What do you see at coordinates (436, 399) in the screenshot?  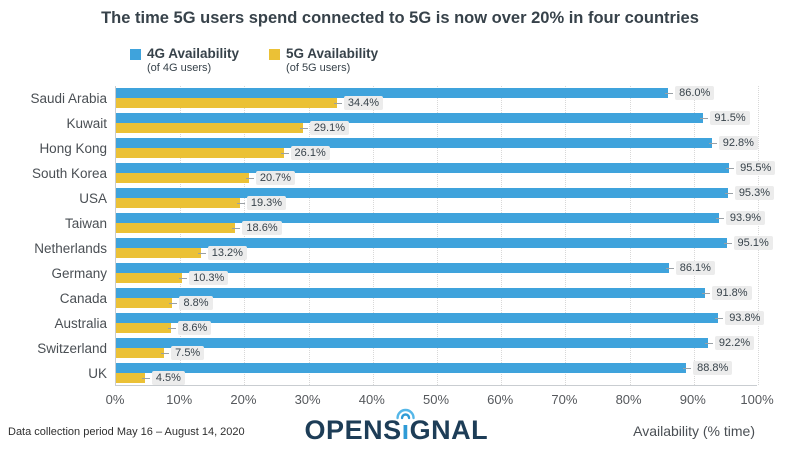 I see `x-tick-label: 50%` at bounding box center [436, 399].